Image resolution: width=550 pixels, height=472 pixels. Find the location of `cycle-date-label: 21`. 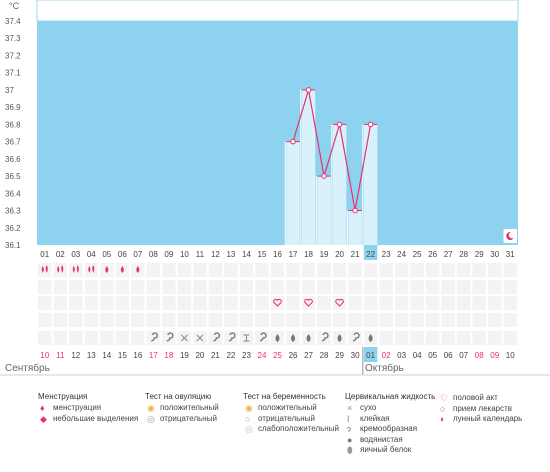

cycle-date-label: 21 is located at coordinates (215, 355).